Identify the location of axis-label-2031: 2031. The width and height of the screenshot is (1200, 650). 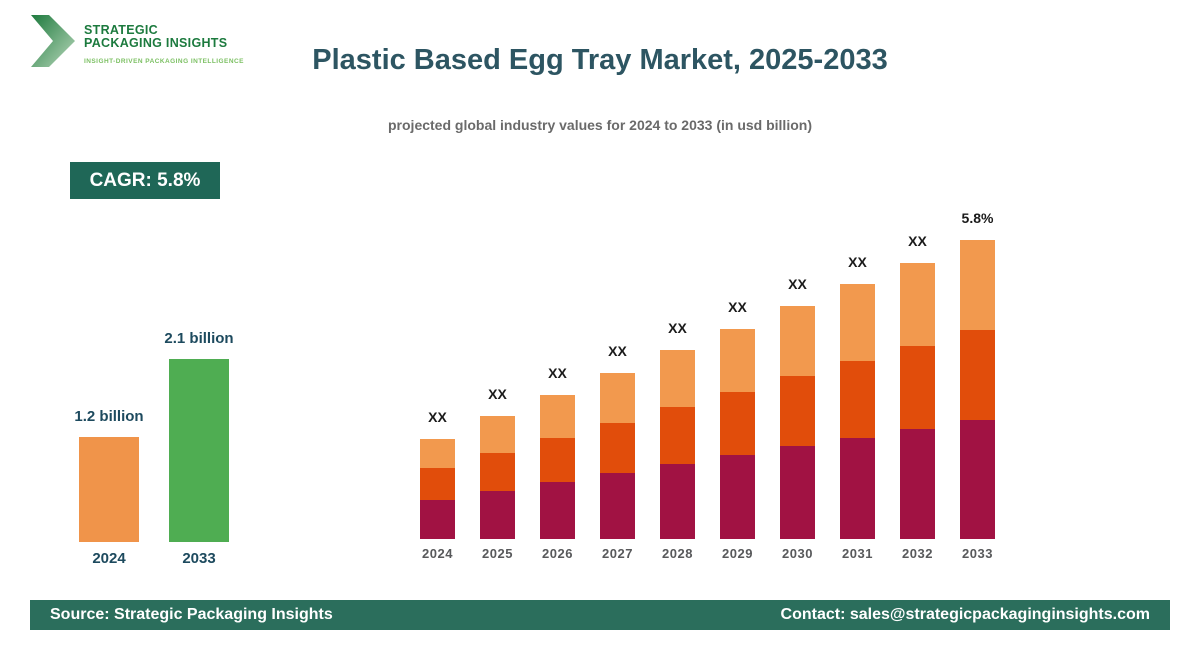
(857, 553).